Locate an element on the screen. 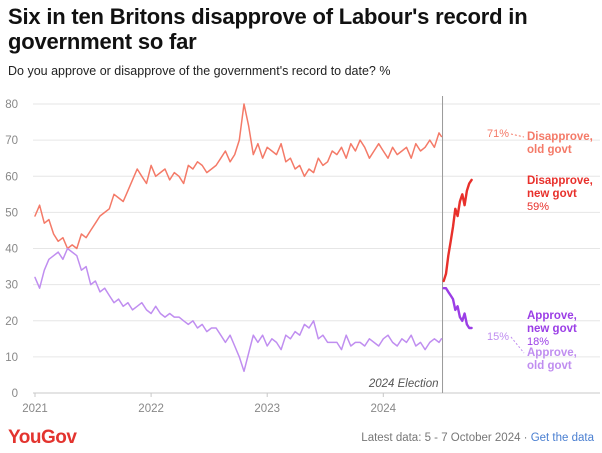 The width and height of the screenshot is (602, 453). label-disapprove-new-line1: Disapprove, is located at coordinates (560, 181).